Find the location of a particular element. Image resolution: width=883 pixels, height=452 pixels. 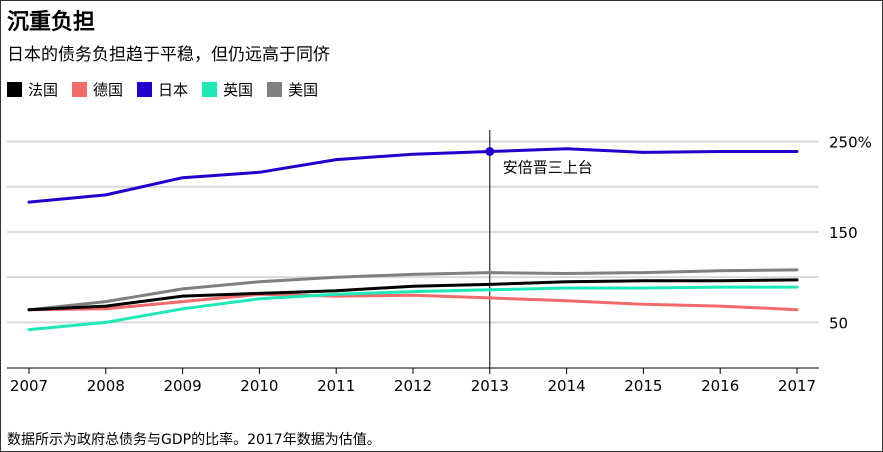

legend-swatch-japan is located at coordinates (145, 89).